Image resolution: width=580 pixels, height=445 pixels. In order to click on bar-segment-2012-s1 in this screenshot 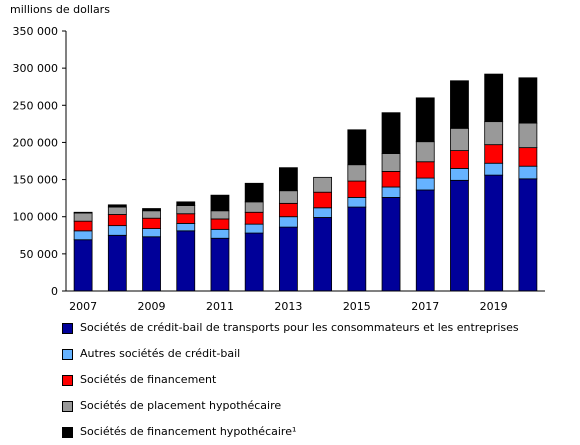, I will do `click(254, 262)`.